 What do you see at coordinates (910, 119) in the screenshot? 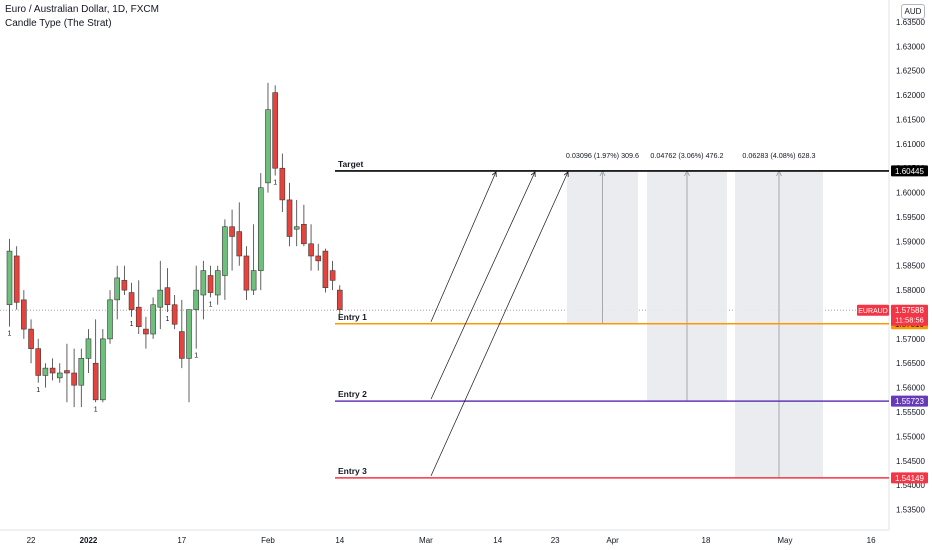
I see `y-tick-label: 1.61500` at bounding box center [910, 119].